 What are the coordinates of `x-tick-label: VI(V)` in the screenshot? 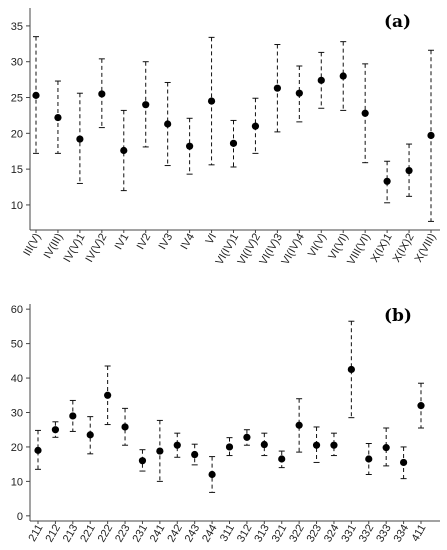 It's located at (317, 246).